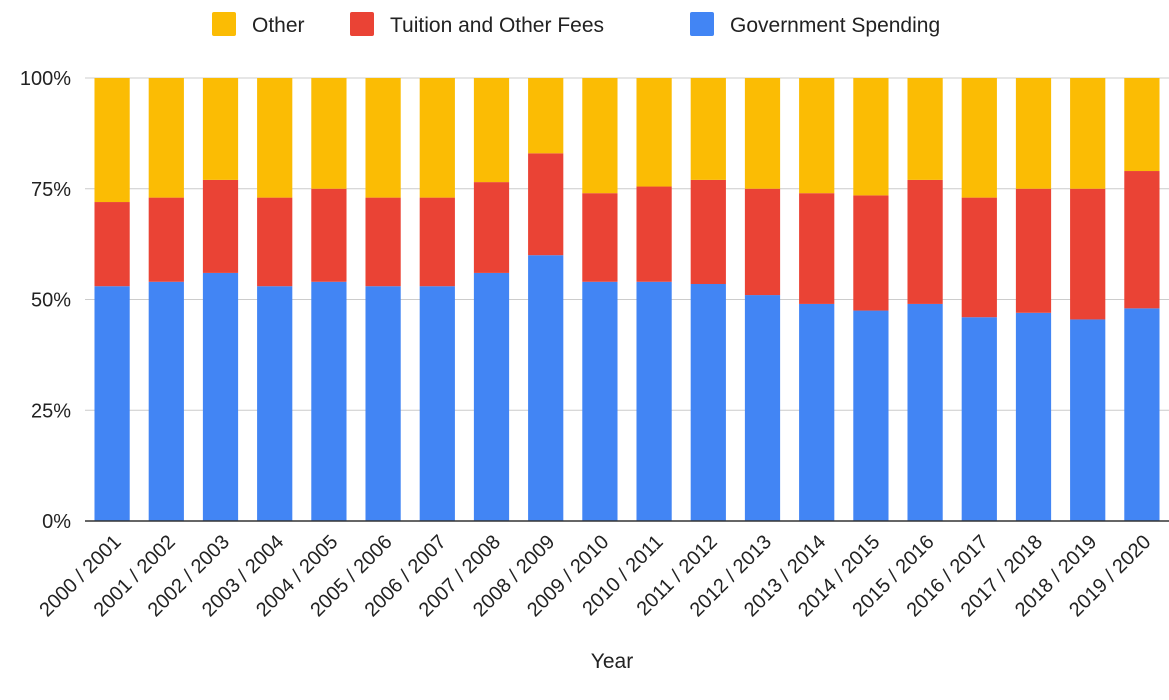 The image size is (1169, 700). I want to click on legend-swatch-government-spending, so click(702, 24).